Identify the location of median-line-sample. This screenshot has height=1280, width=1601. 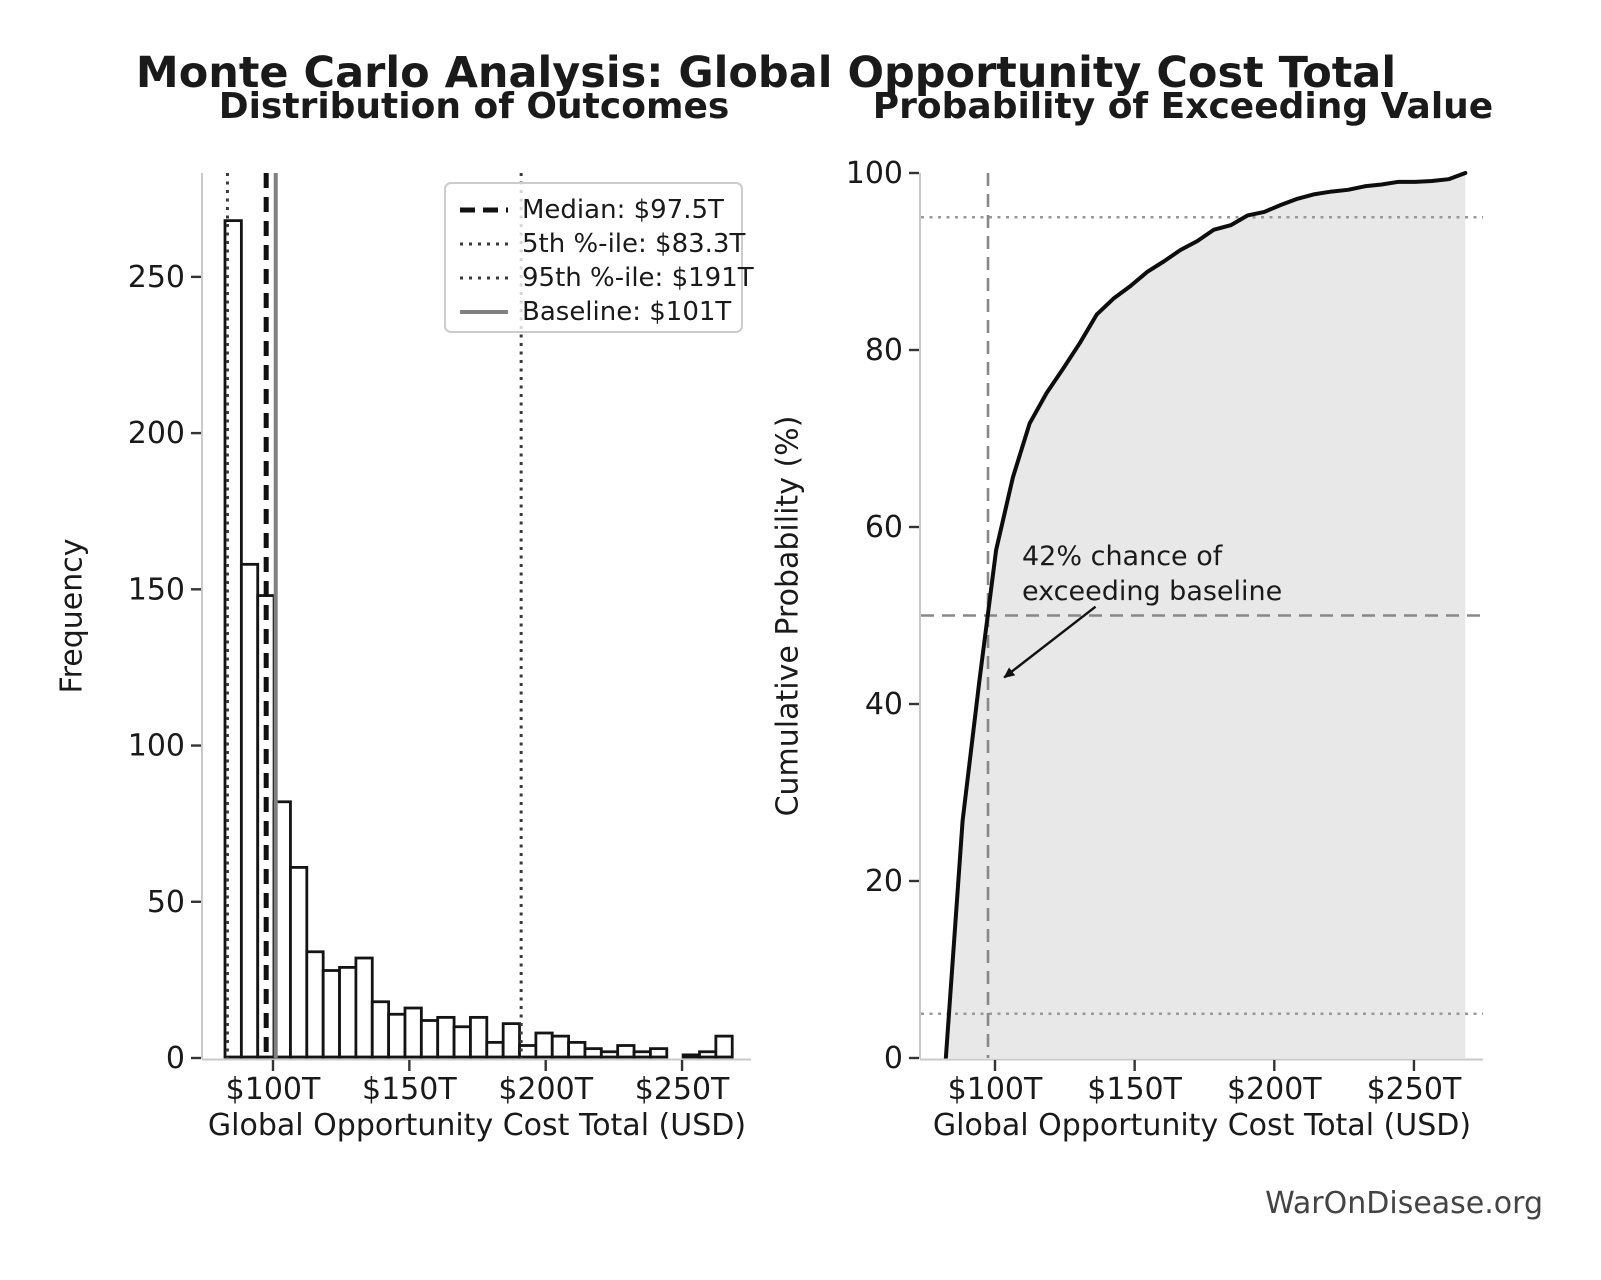
(484, 210).